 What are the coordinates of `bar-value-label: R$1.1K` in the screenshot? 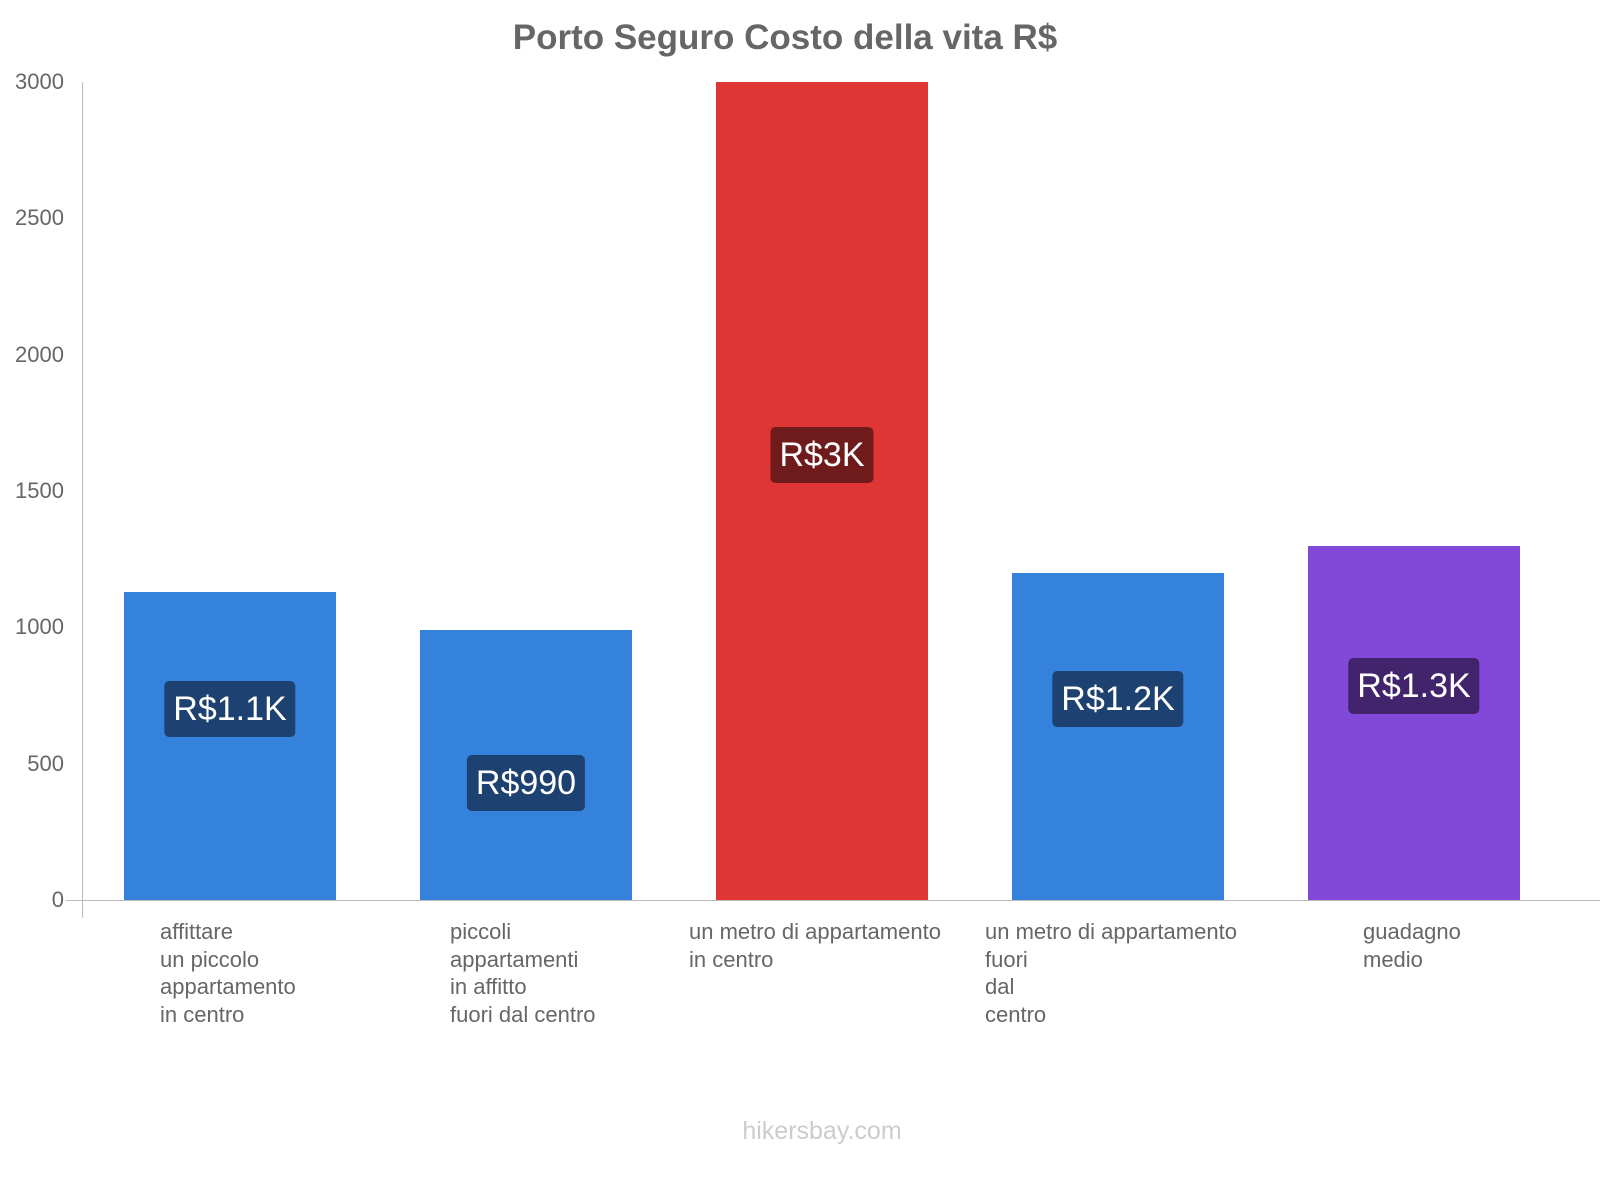 It's located at (230, 708).